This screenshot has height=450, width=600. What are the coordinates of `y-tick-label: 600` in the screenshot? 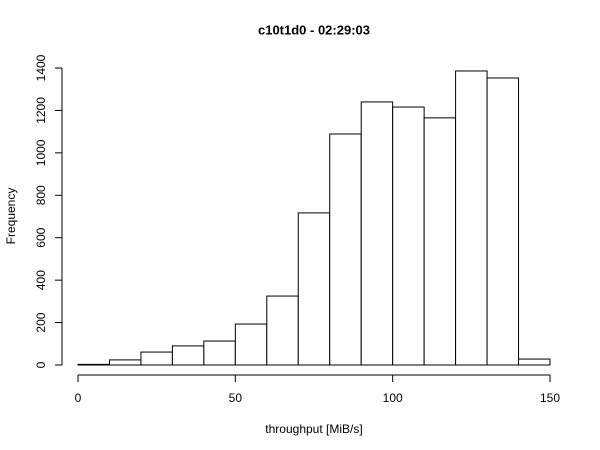 It's located at (41, 237).